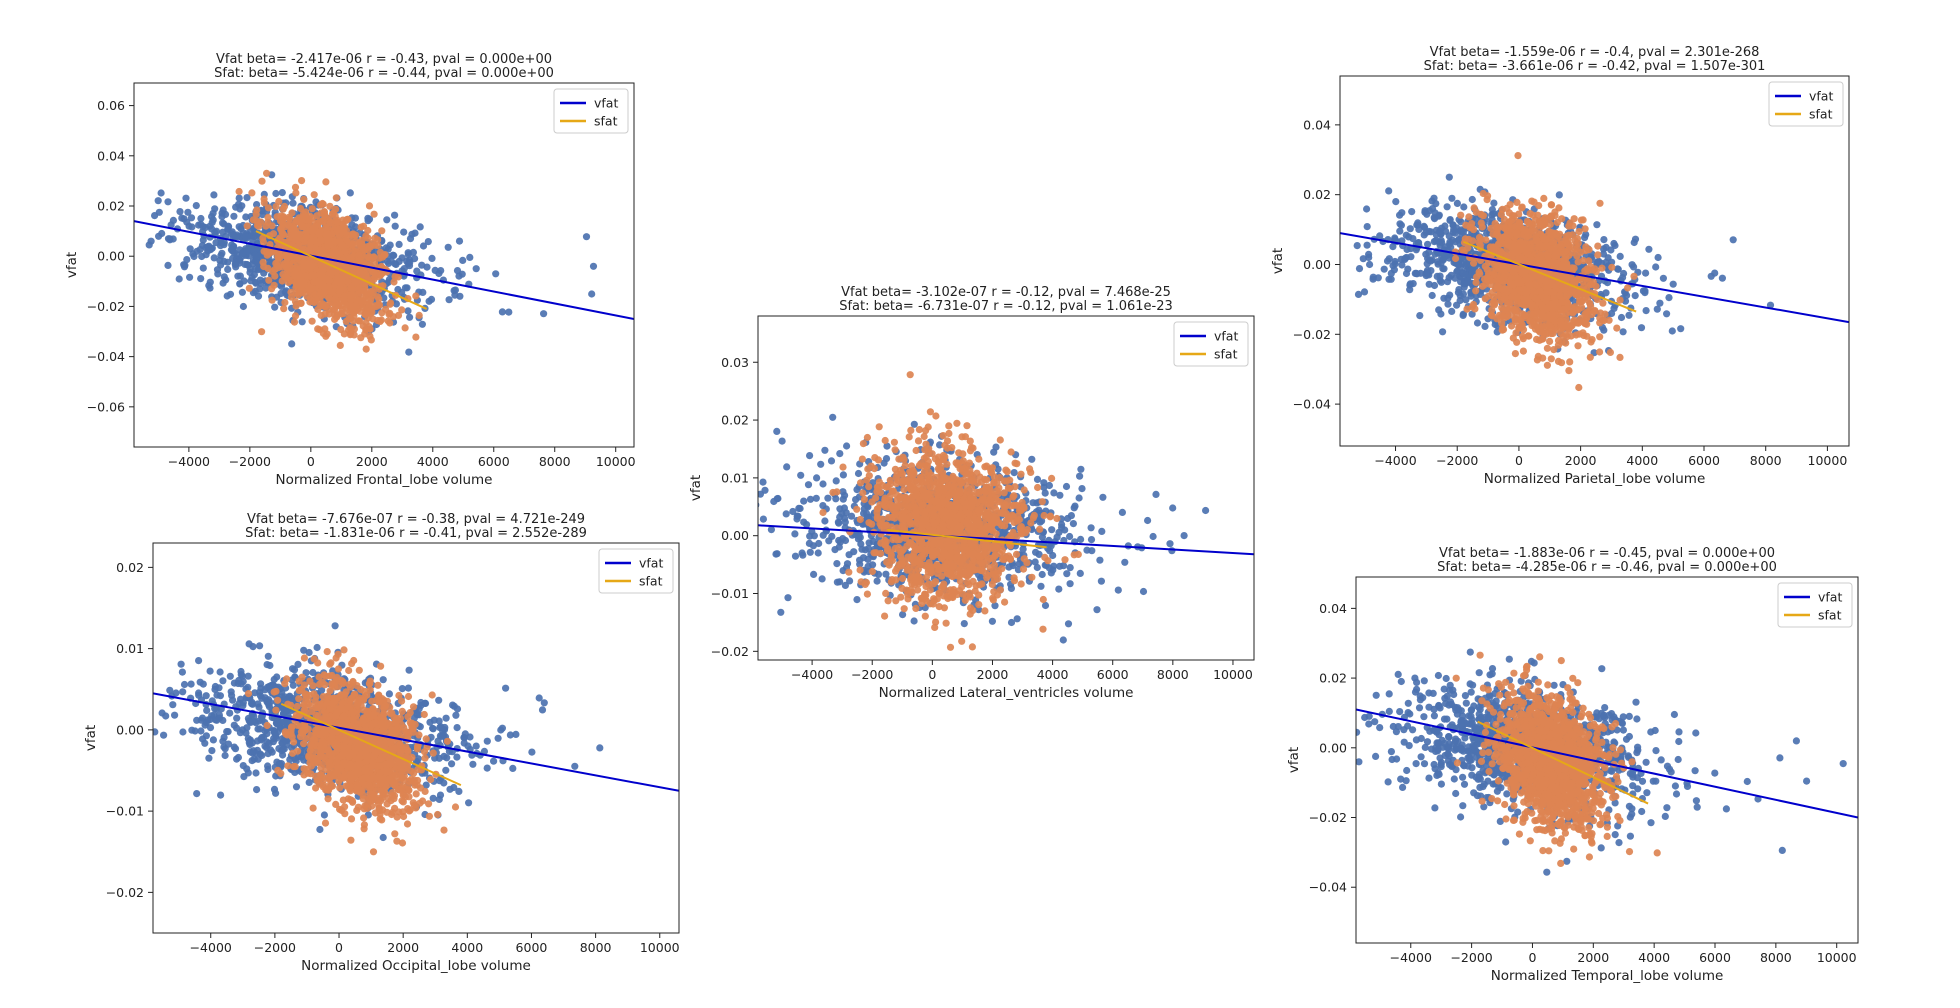 The width and height of the screenshot is (1960, 1008). Describe the element at coordinates (250, 461) in the screenshot. I see `x-tick-label: −2000` at that location.